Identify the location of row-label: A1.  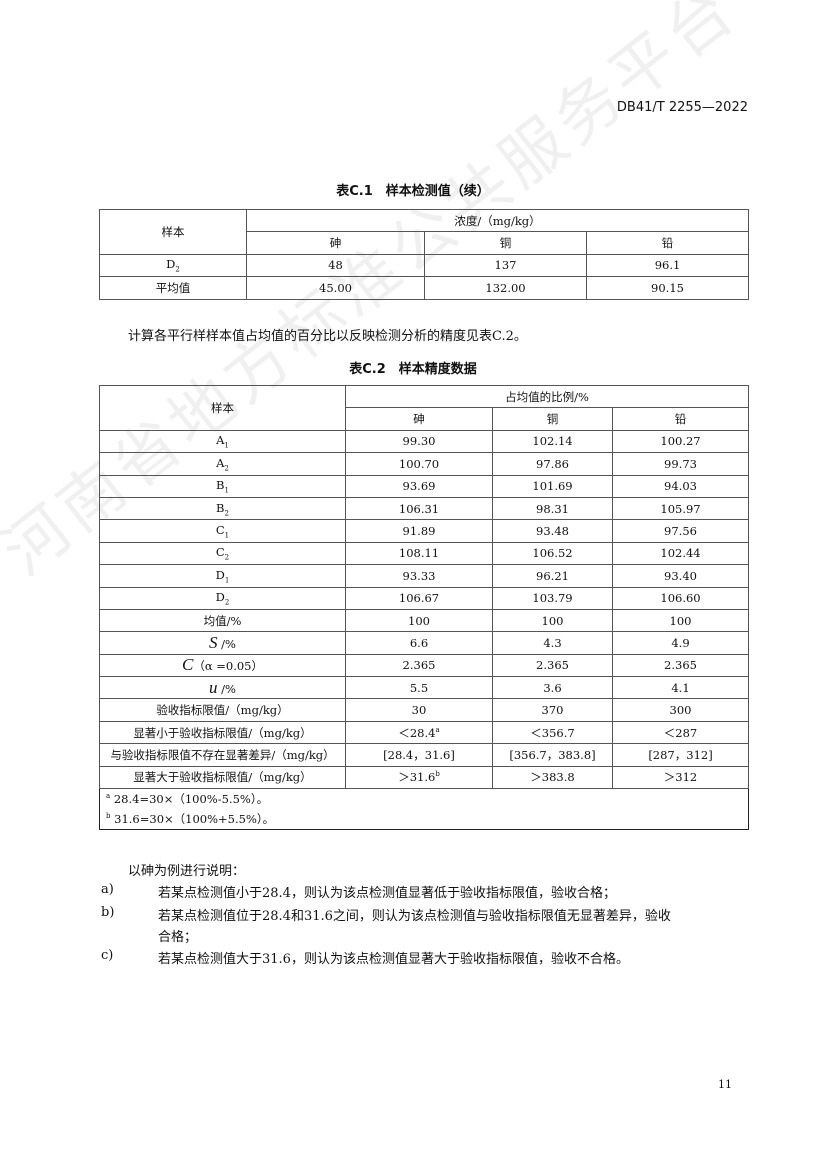
(222, 441).